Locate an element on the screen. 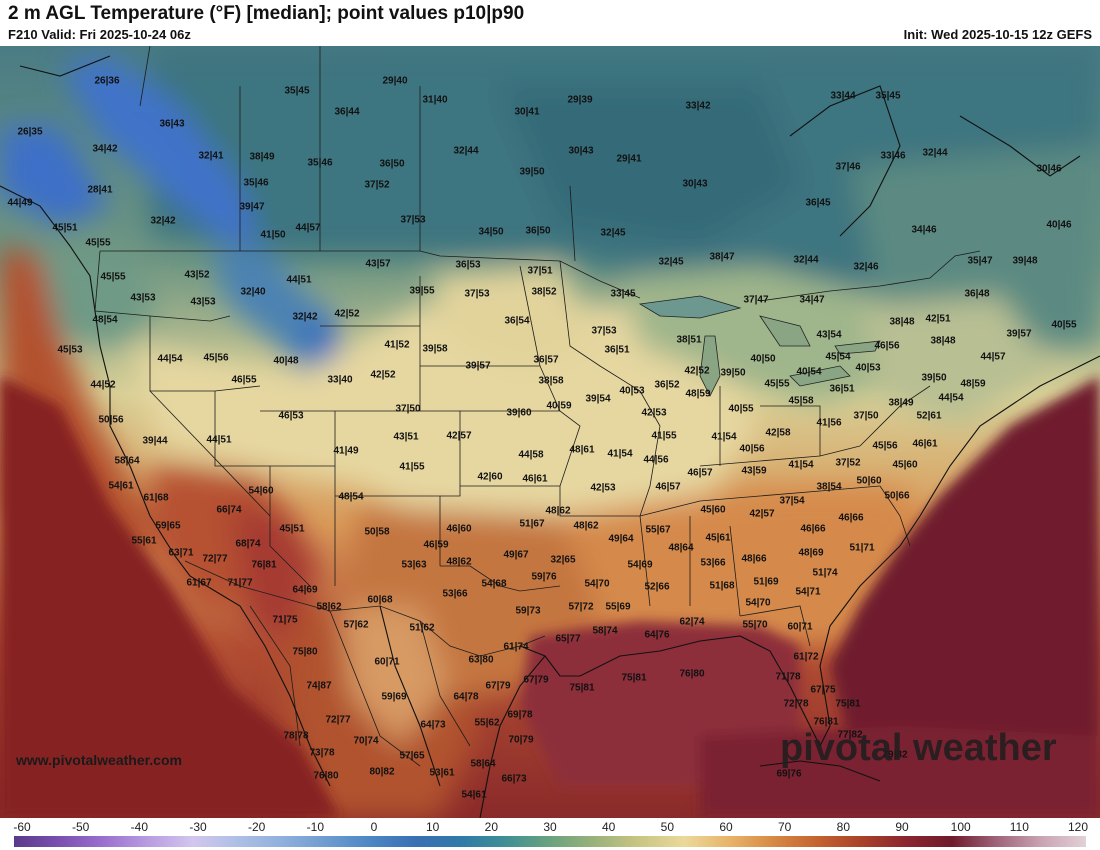 Image resolution: width=1100 pixels, height=850 pixels. legend-tick: 40 is located at coordinates (608, 827).